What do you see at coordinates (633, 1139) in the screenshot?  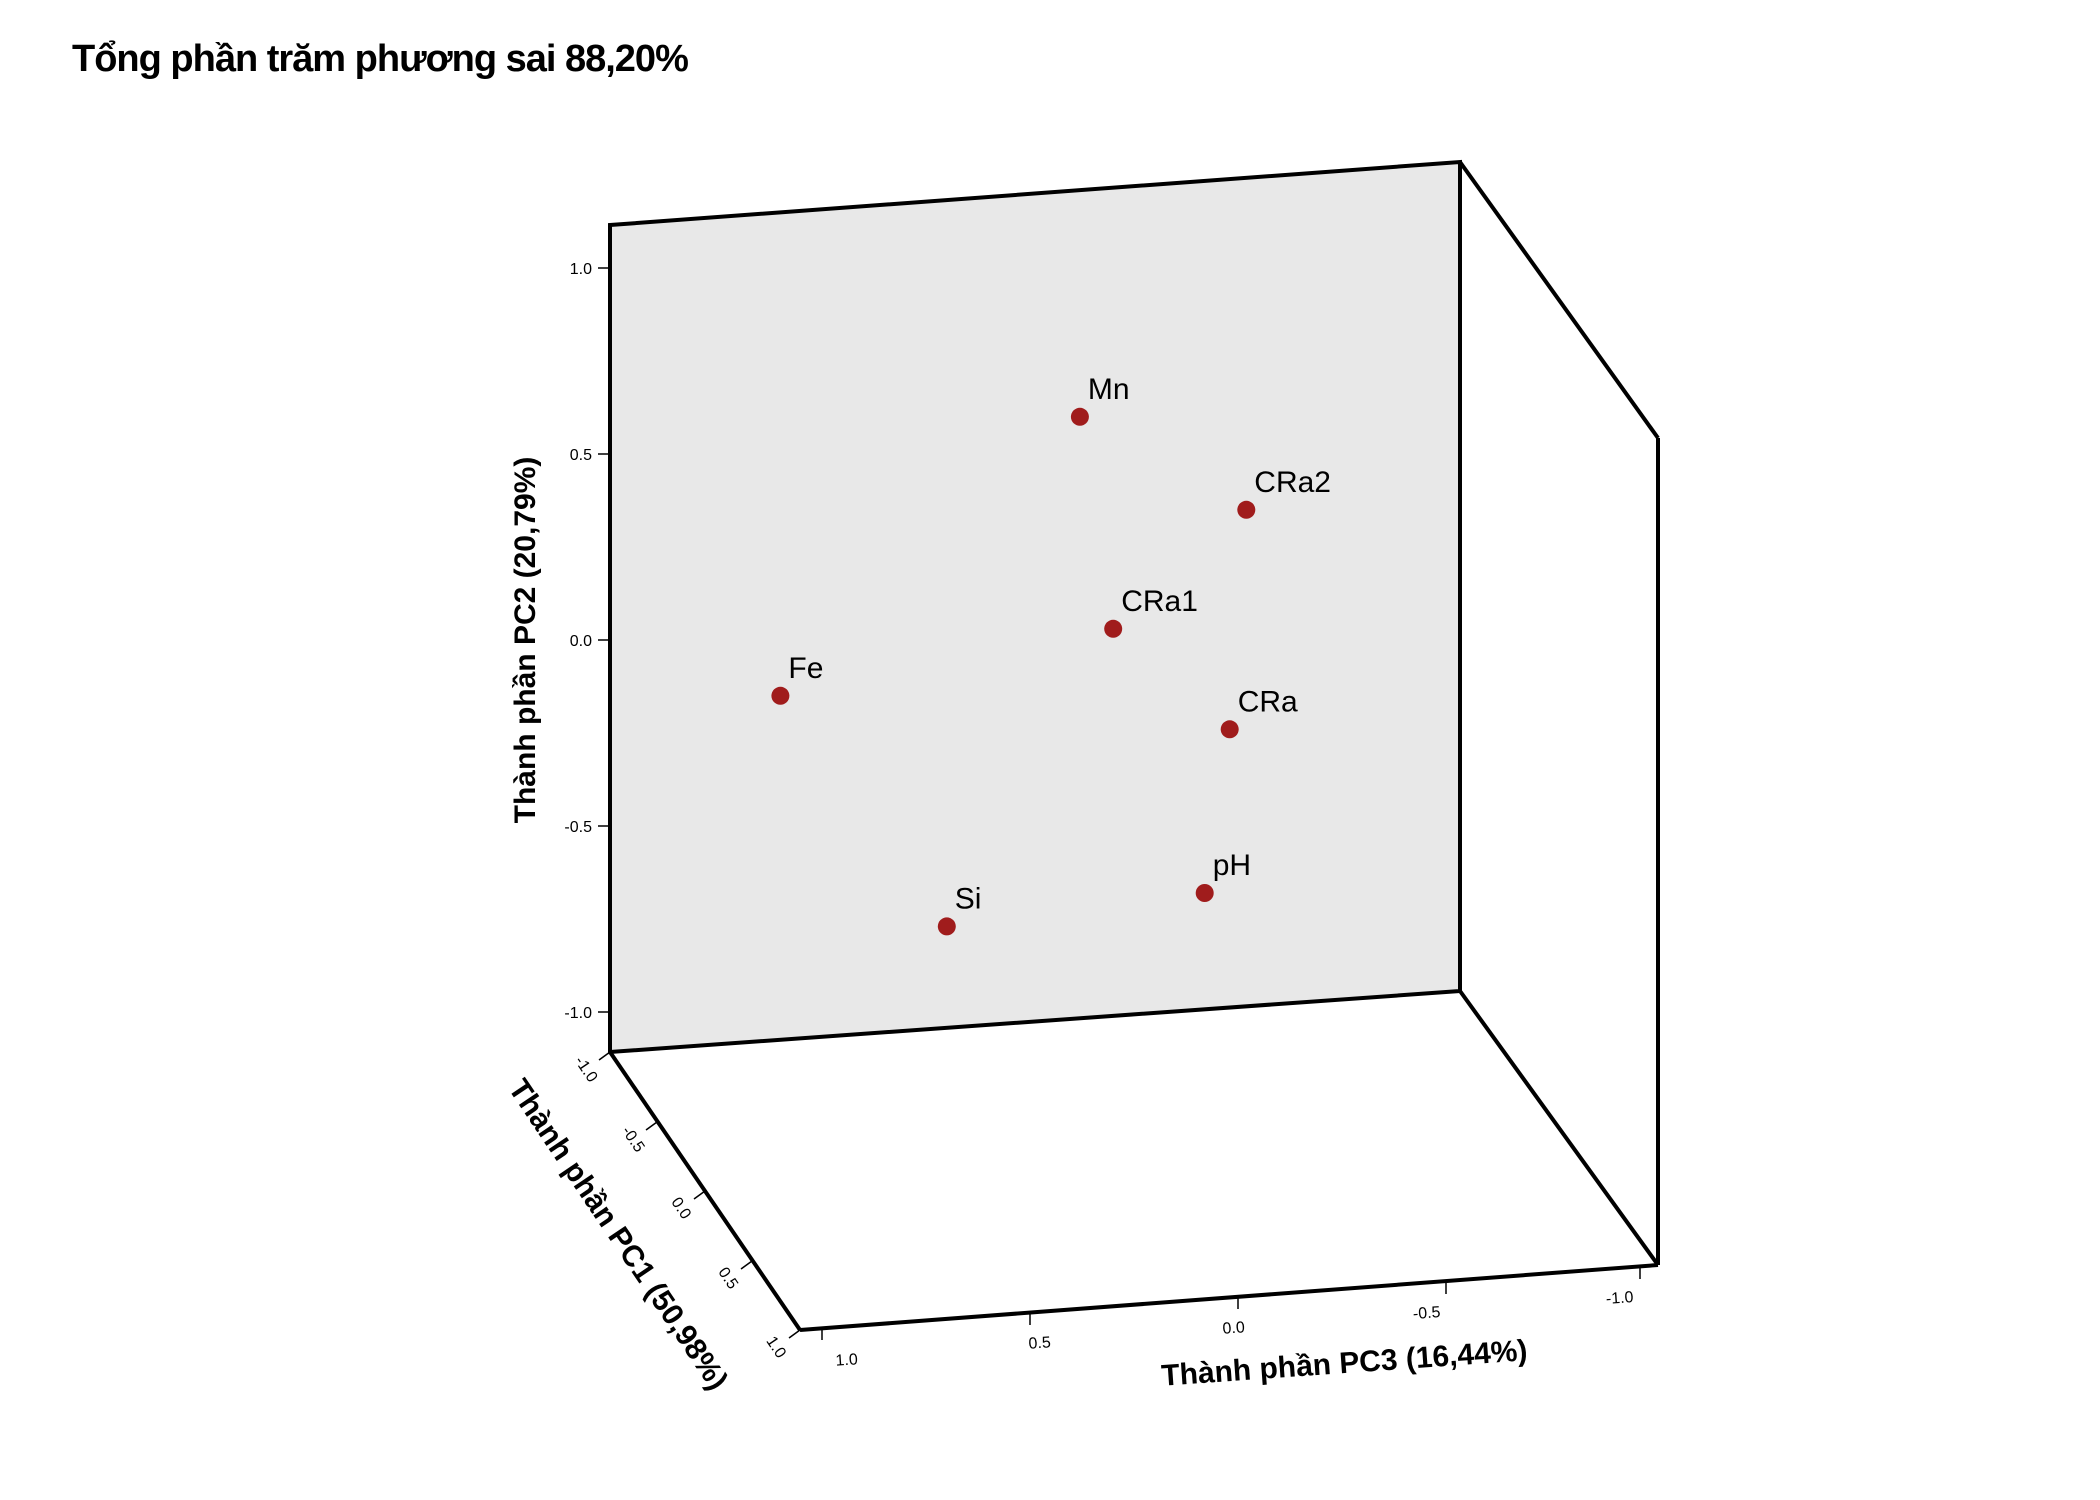 I see `pc1-tick-label: -0.5` at bounding box center [633, 1139].